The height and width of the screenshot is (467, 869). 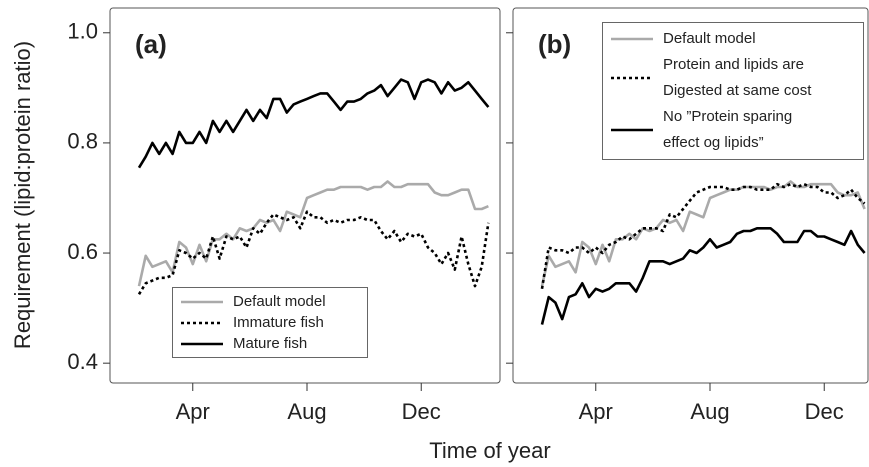 What do you see at coordinates (22, 195) in the screenshot?
I see `y-axis-label: Requirement (lipid:protein ratio)` at bounding box center [22, 195].